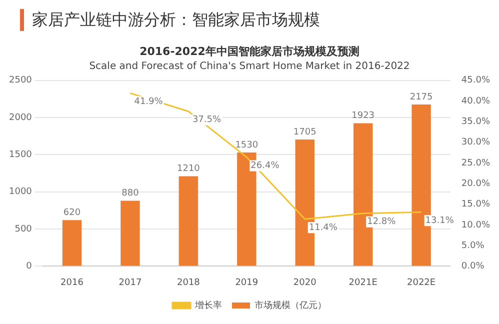  I want to click on y2-tick-label: 40.0%, so click(475, 101).